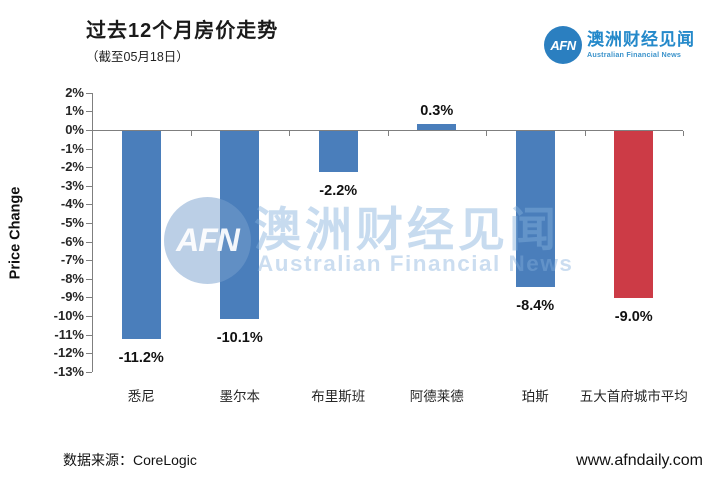  Describe the element at coordinates (72, 260) in the screenshot. I see `y-axis-tick-label: -7%` at that location.